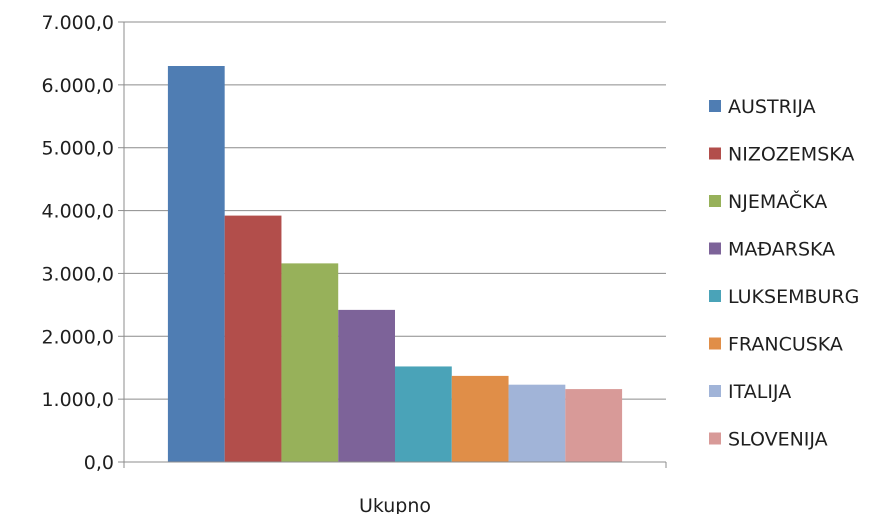 This screenshot has height=518, width=877. I want to click on bar-francuska, so click(480, 418).